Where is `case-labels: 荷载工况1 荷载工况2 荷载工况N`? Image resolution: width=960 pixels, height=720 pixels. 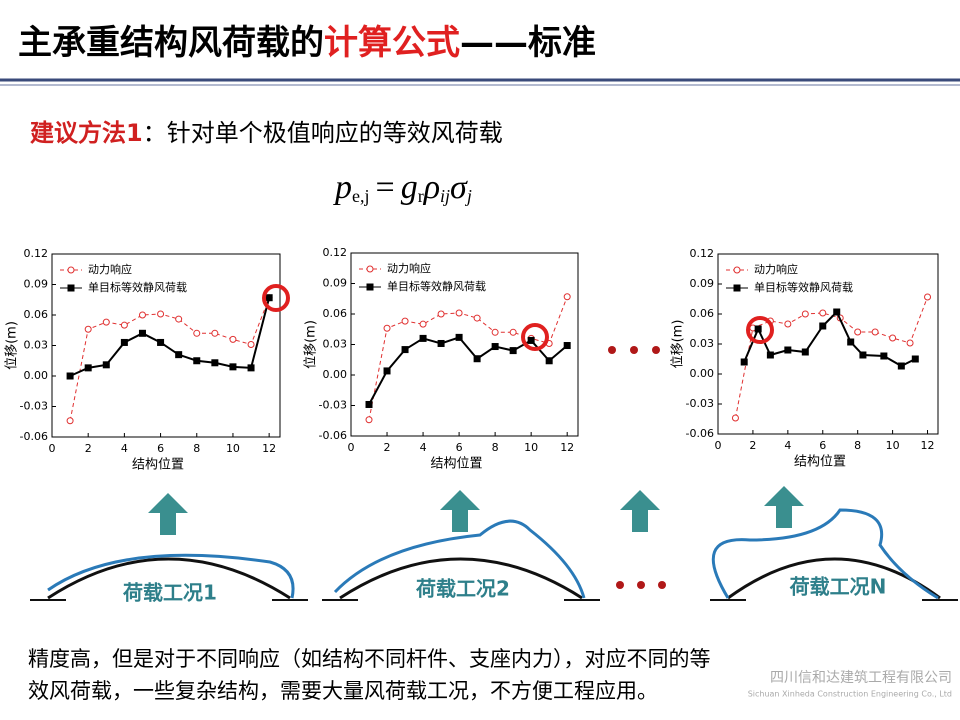 case-labels: 荷载工况1 荷载工况2 荷载工况N is located at coordinates (504, 590).